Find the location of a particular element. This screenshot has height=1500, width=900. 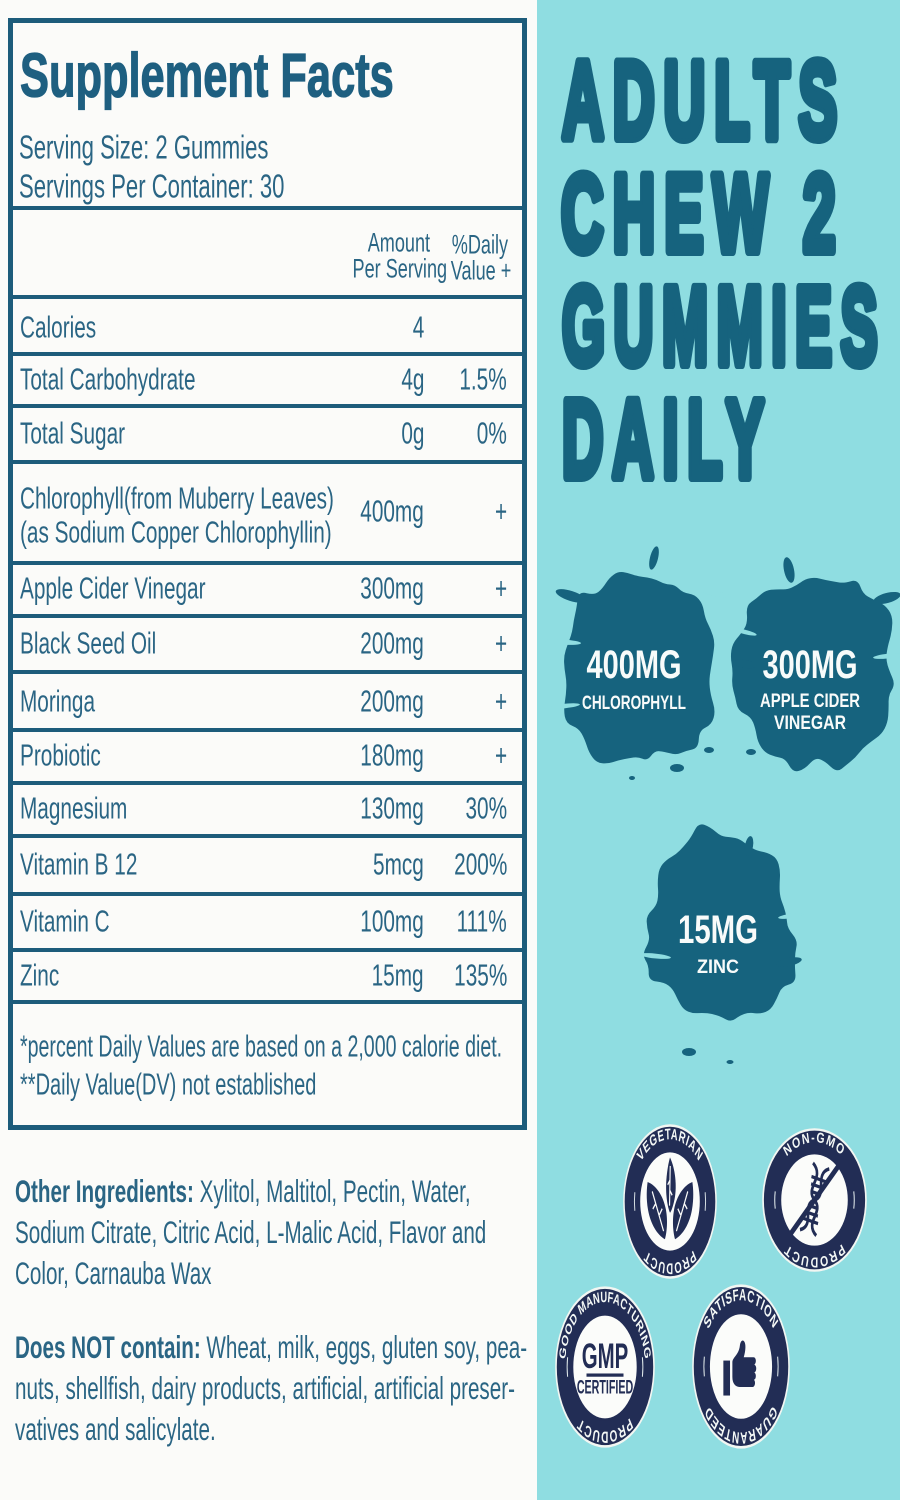

svg-text: CERTIFIED is located at coordinates (605, 1388).